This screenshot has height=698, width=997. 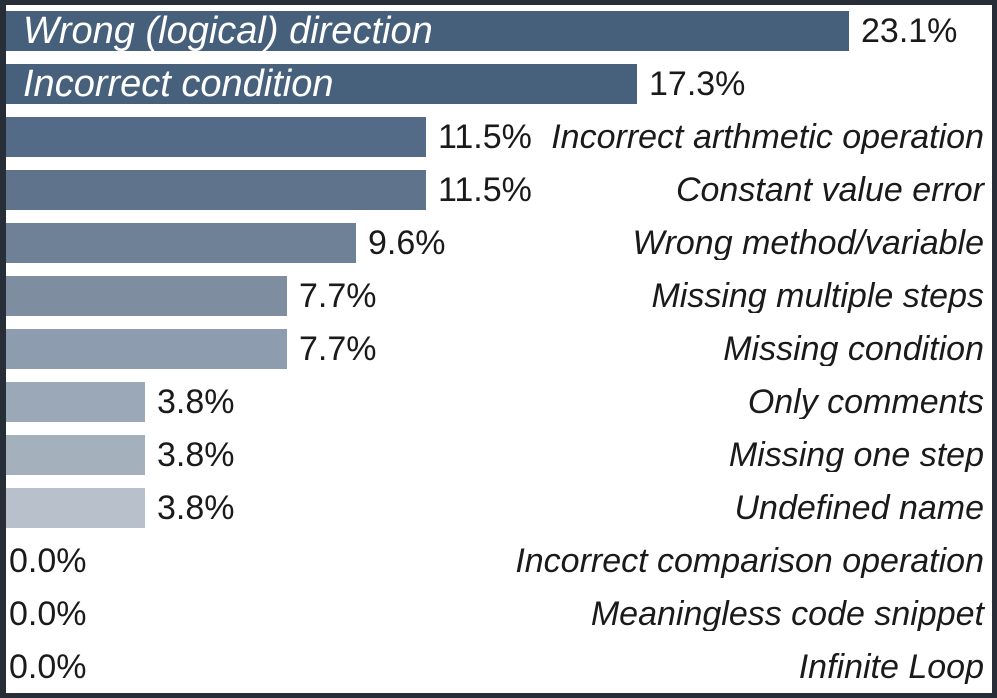 What do you see at coordinates (499, 296) in the screenshot?
I see `bar-row: 7.7% Missing multiple steps` at bounding box center [499, 296].